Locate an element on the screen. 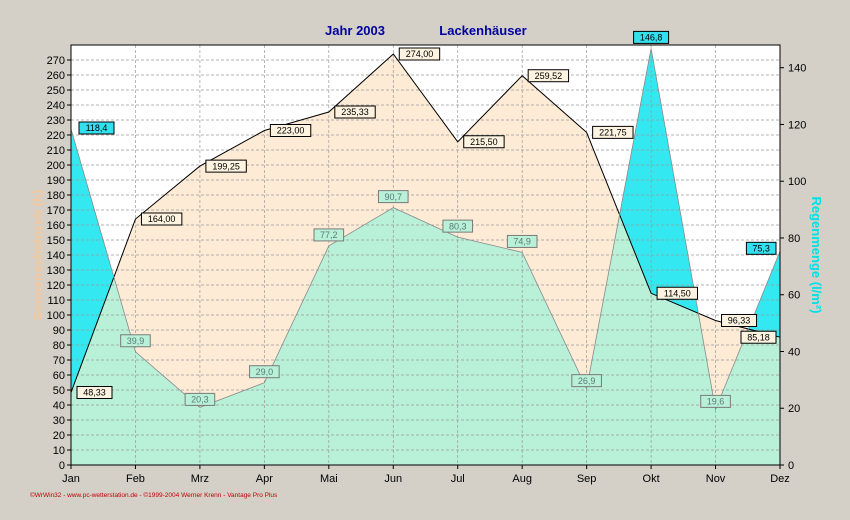  sun-data-label: 223,00 is located at coordinates (290, 130).